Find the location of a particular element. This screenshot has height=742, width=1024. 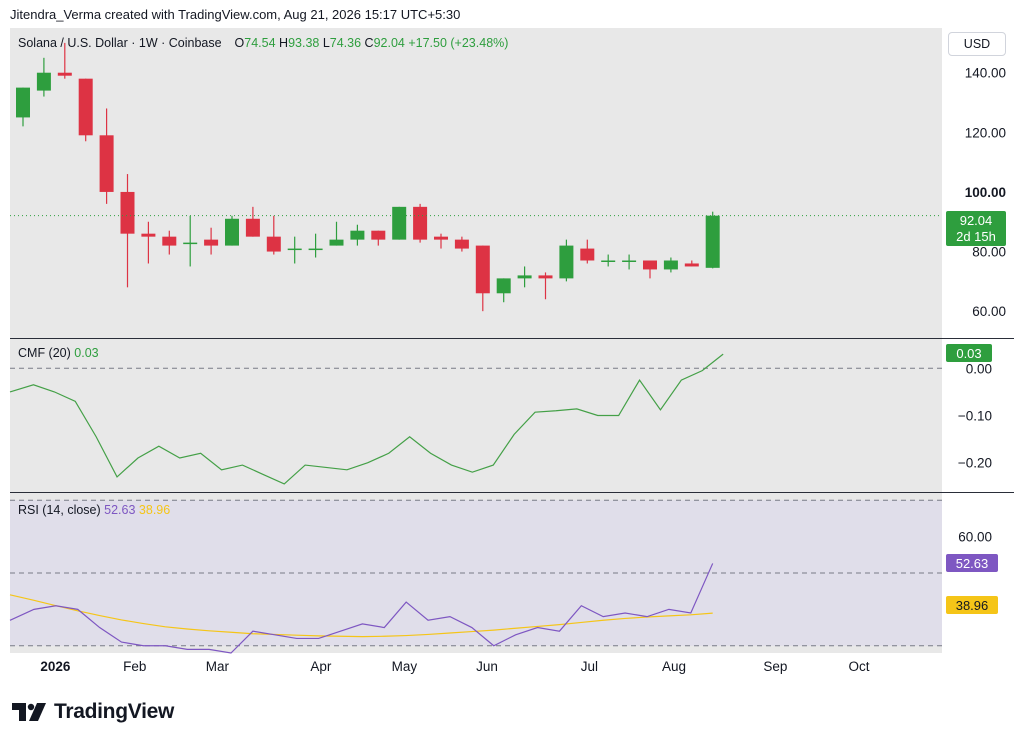

legend-change: +17.50 (+23.48%) is located at coordinates (458, 43).